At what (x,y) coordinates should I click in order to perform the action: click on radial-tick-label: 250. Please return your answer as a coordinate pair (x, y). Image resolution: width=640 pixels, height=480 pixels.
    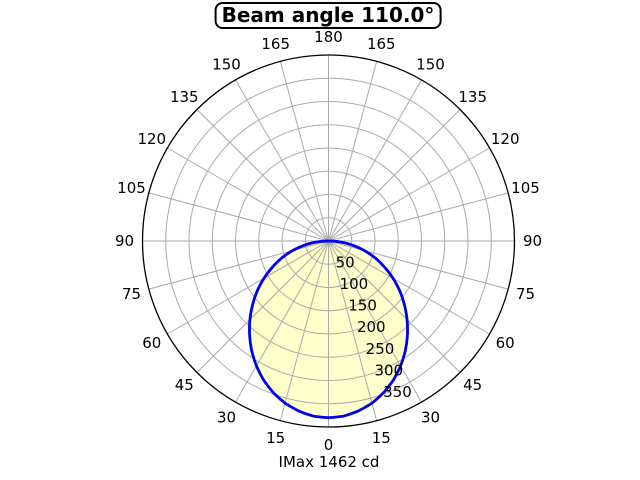
    Looking at the image, I should click on (380, 349).